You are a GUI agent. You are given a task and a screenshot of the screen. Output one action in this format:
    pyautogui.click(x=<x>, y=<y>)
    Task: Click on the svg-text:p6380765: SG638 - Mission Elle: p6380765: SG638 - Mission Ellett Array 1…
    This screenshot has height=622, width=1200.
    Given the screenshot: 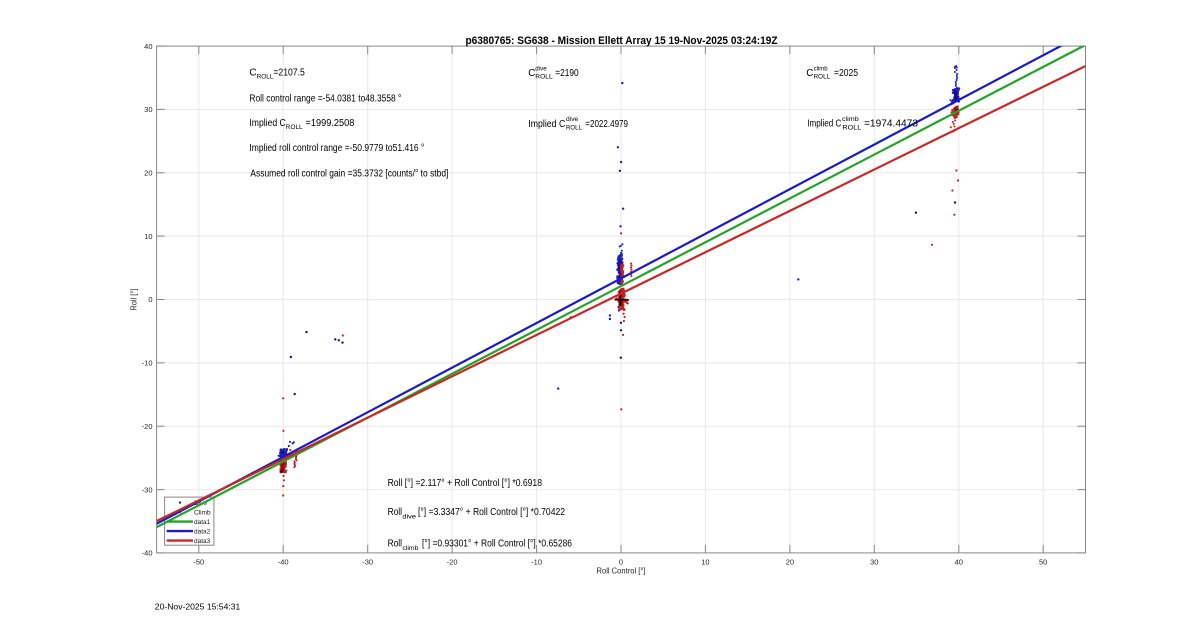 What is the action you would take?
    pyautogui.click(x=622, y=41)
    